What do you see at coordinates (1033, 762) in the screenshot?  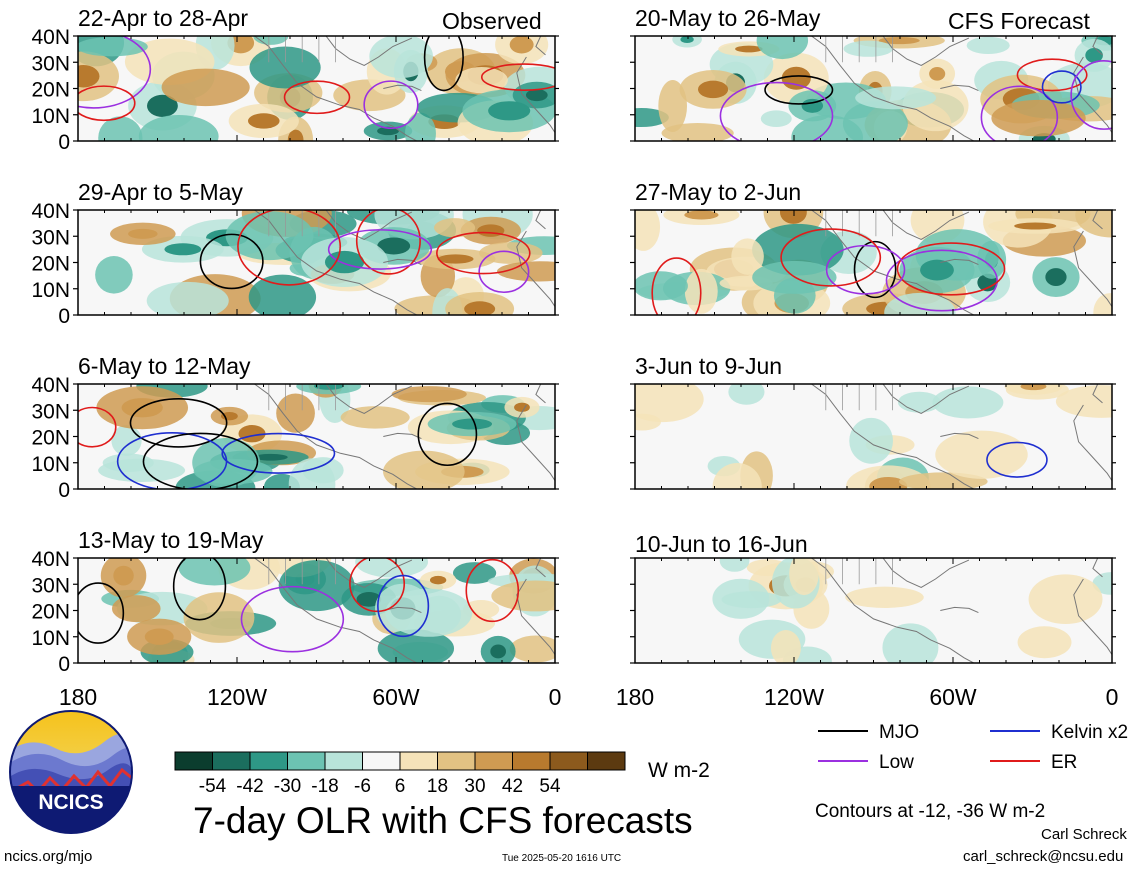 I see `legend-item-er: ER` at bounding box center [1033, 762].